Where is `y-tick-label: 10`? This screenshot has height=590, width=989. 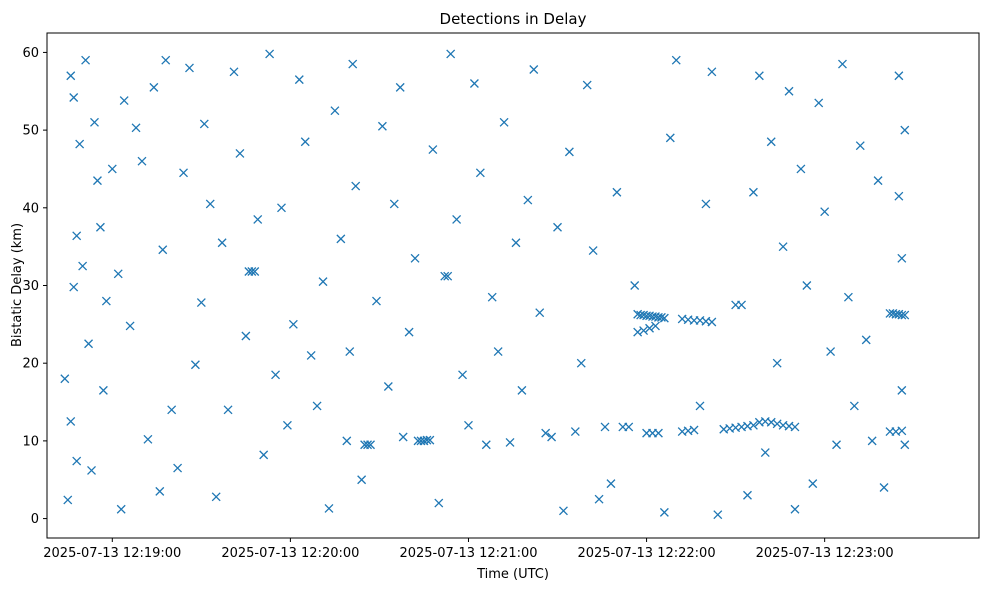
y-tick-label: 10 is located at coordinates (30, 441).